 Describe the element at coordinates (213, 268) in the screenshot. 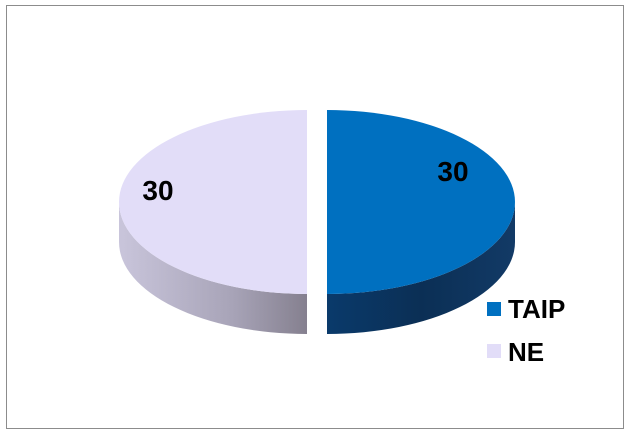

I see `pie-slice-ne-side-wall` at that location.